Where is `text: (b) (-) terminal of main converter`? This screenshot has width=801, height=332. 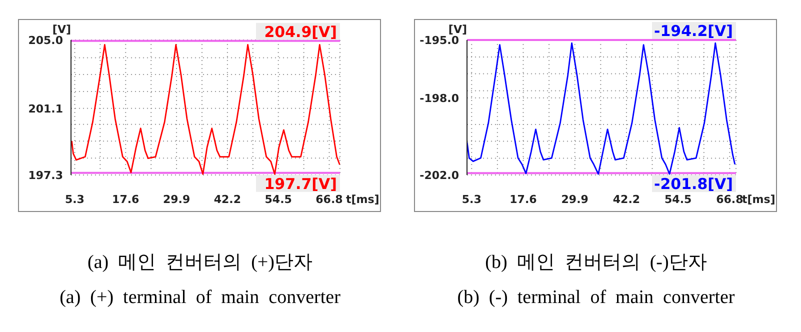 text: (b) (-) terminal of main converter is located at coordinates (596, 298).